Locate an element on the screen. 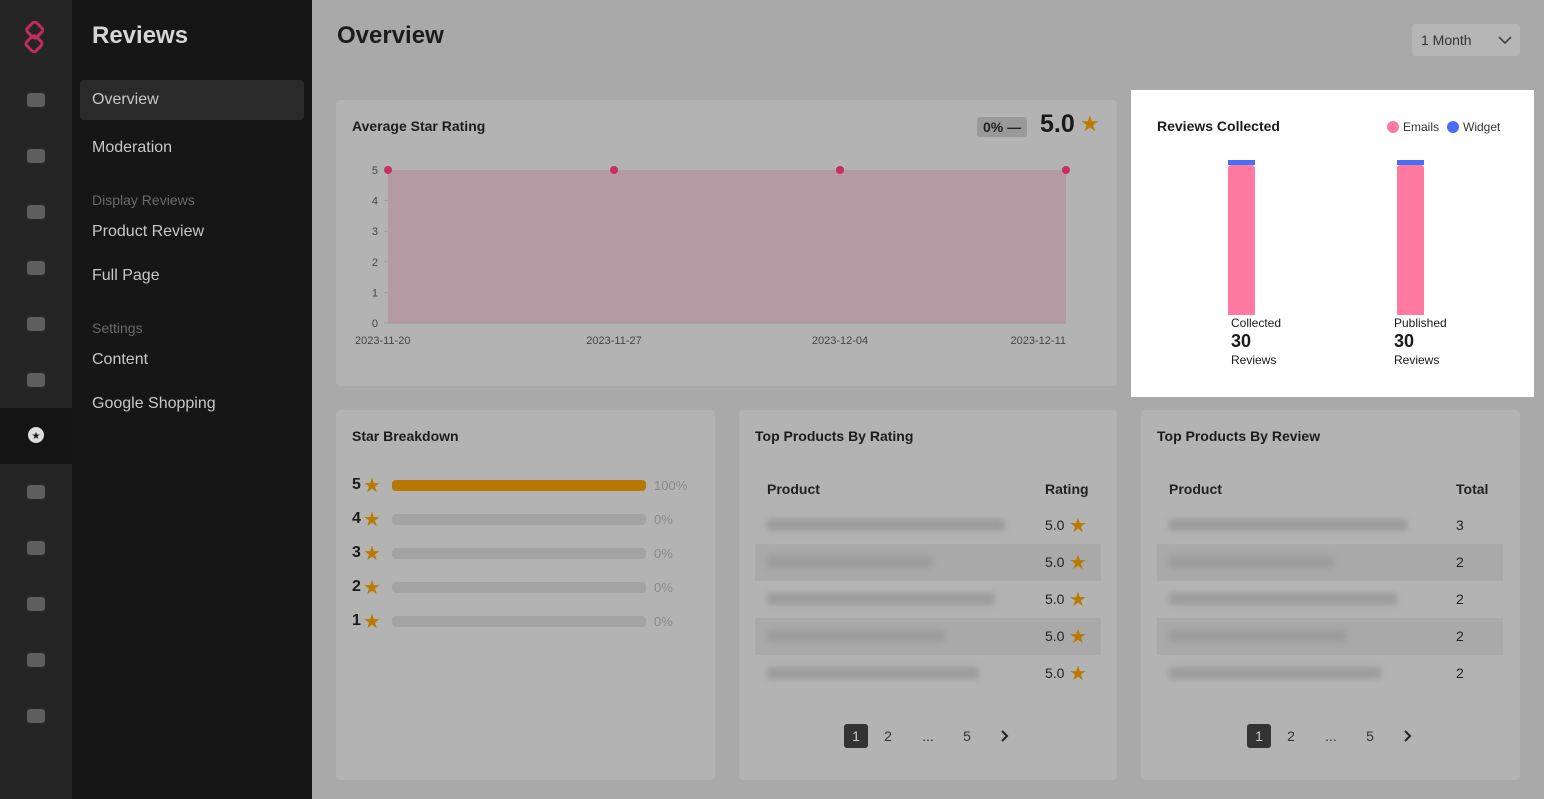  star-row: 3 ★ 0% is located at coordinates (522, 553).